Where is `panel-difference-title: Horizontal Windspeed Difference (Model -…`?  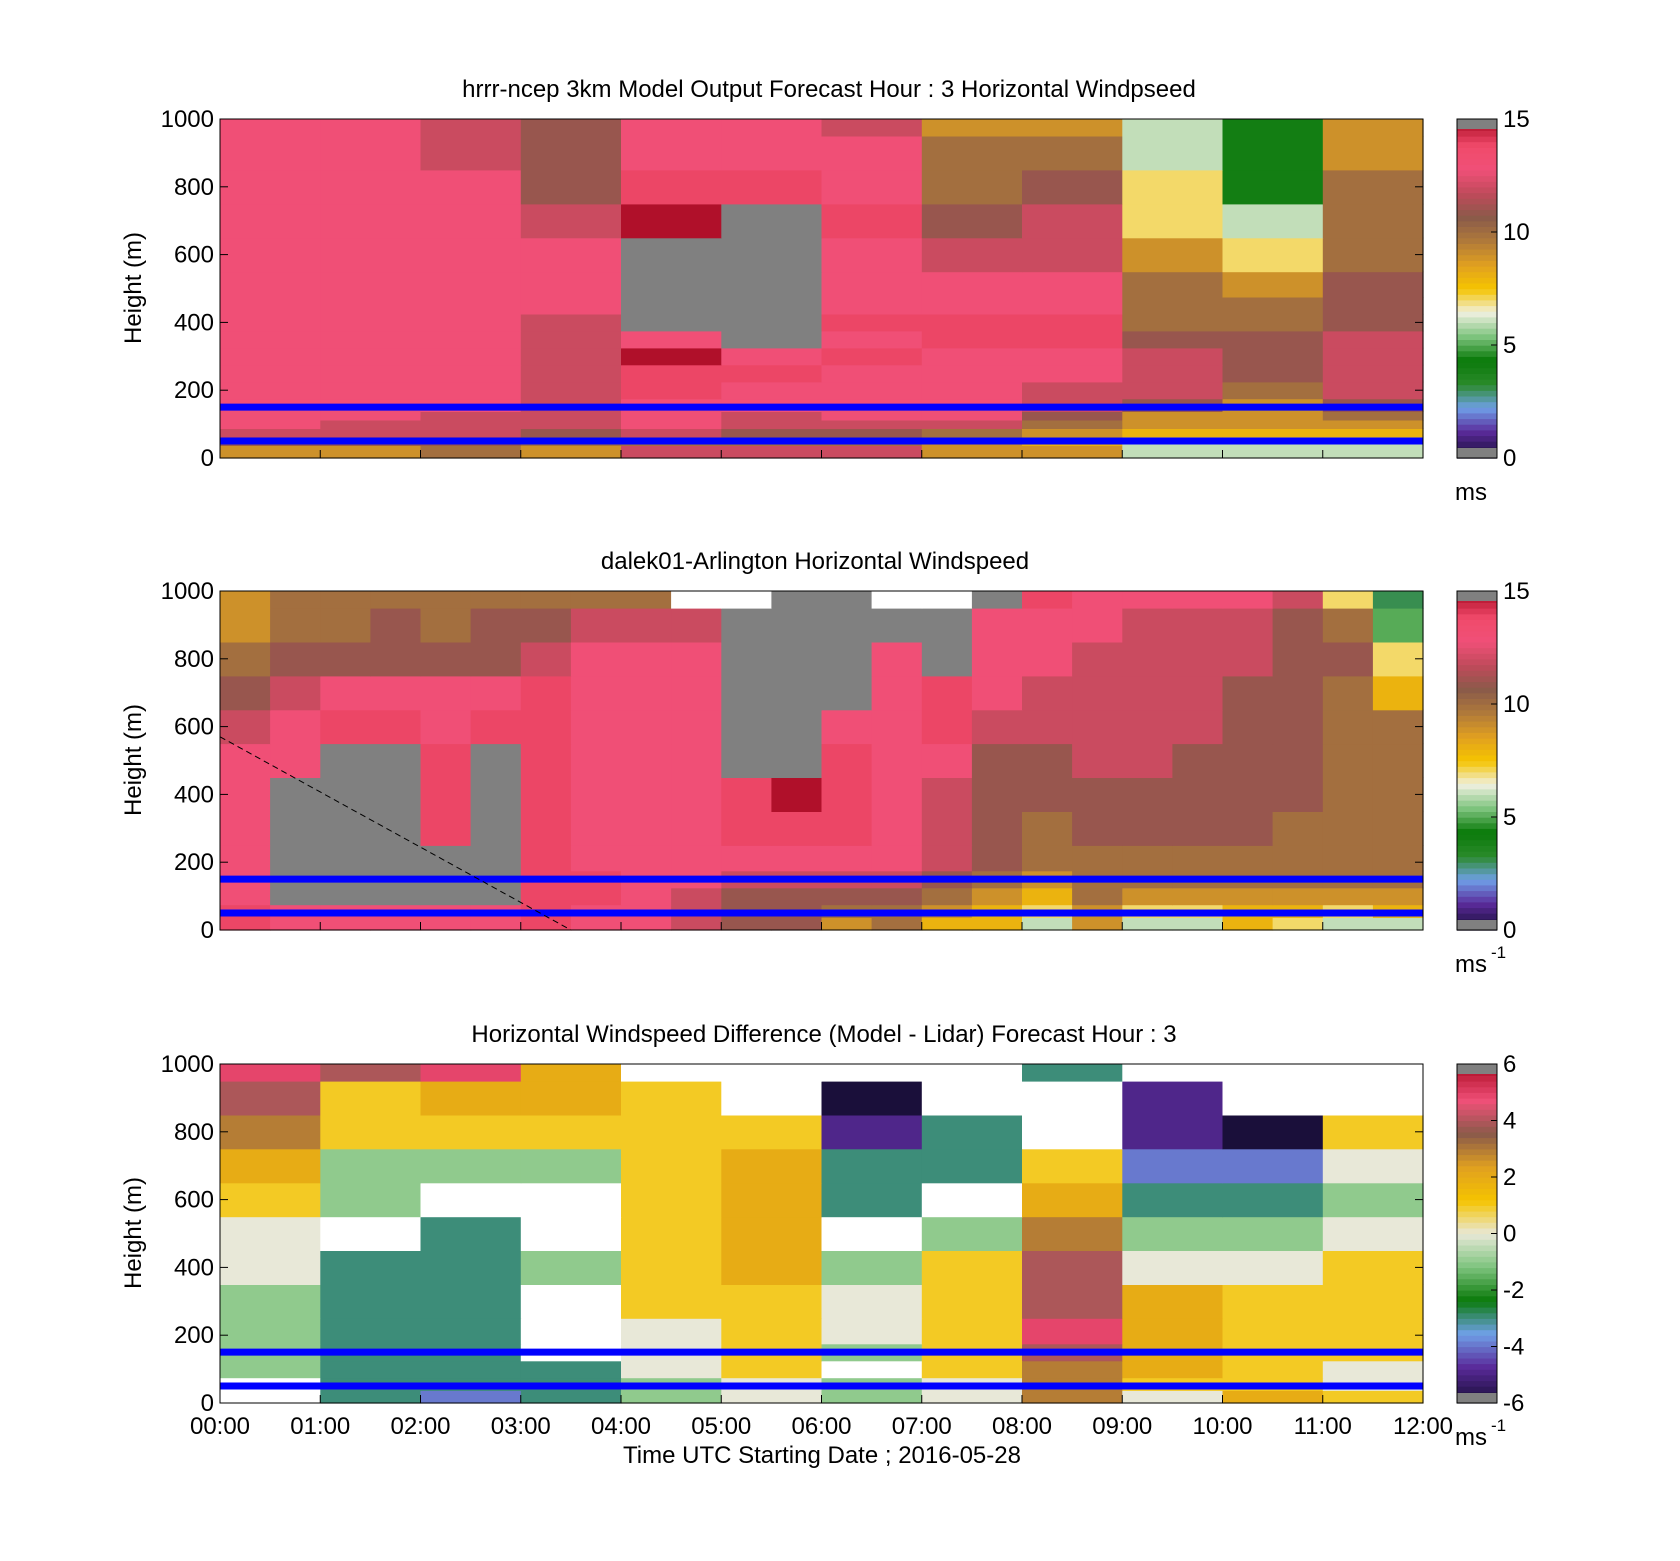 panel-difference-title: Horizontal Windspeed Difference (Model -… is located at coordinates (823, 1034).